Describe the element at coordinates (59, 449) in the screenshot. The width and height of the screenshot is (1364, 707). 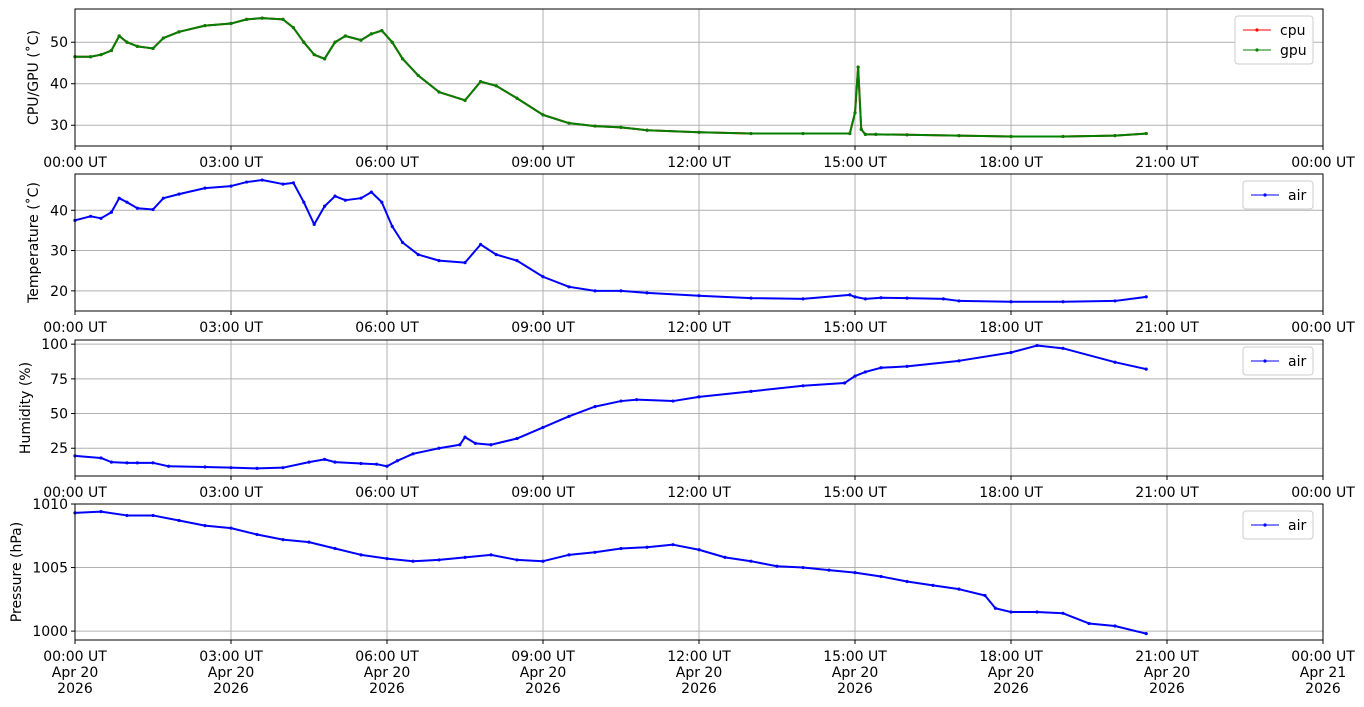
I see `y-tick-label: 25` at that location.